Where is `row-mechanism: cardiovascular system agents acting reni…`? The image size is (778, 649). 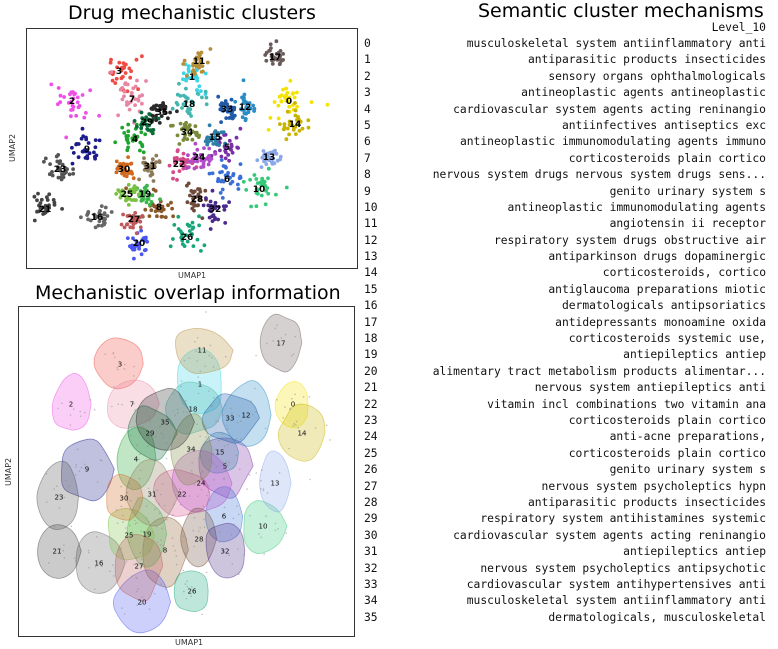
row-mechanism: cardiovascular system agents acting reni… is located at coordinates (609, 109).